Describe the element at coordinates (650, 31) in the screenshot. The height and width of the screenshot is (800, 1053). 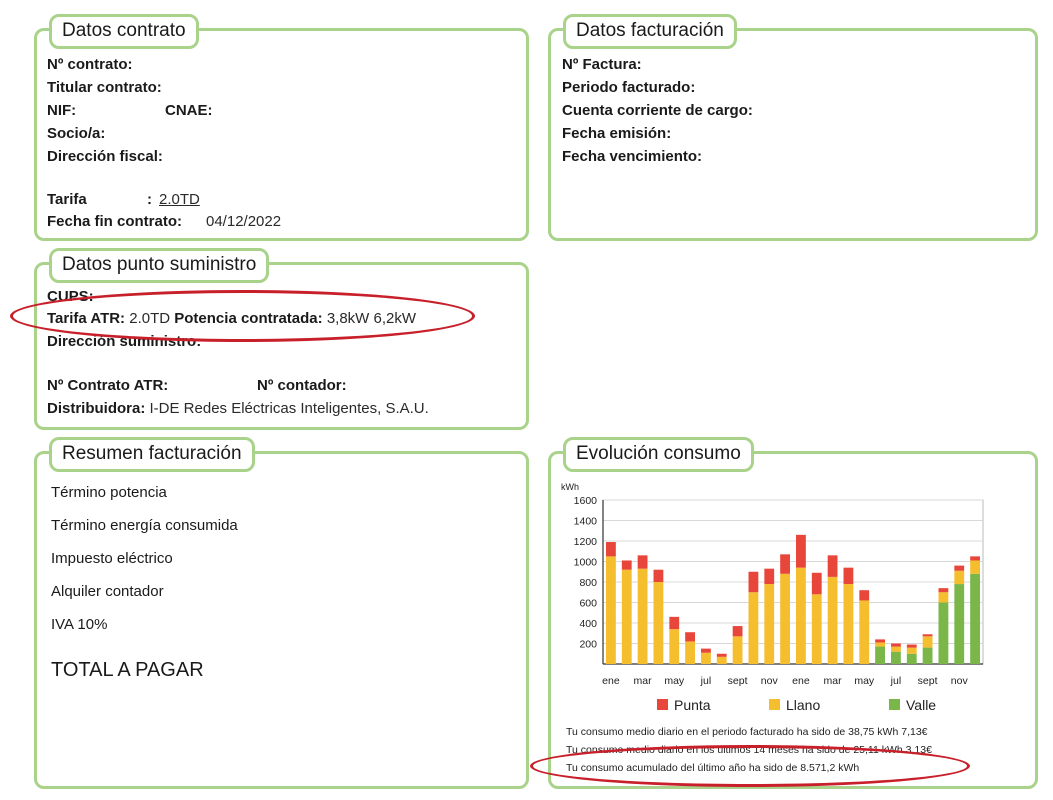
I see `panel-title: Datos facturación` at that location.